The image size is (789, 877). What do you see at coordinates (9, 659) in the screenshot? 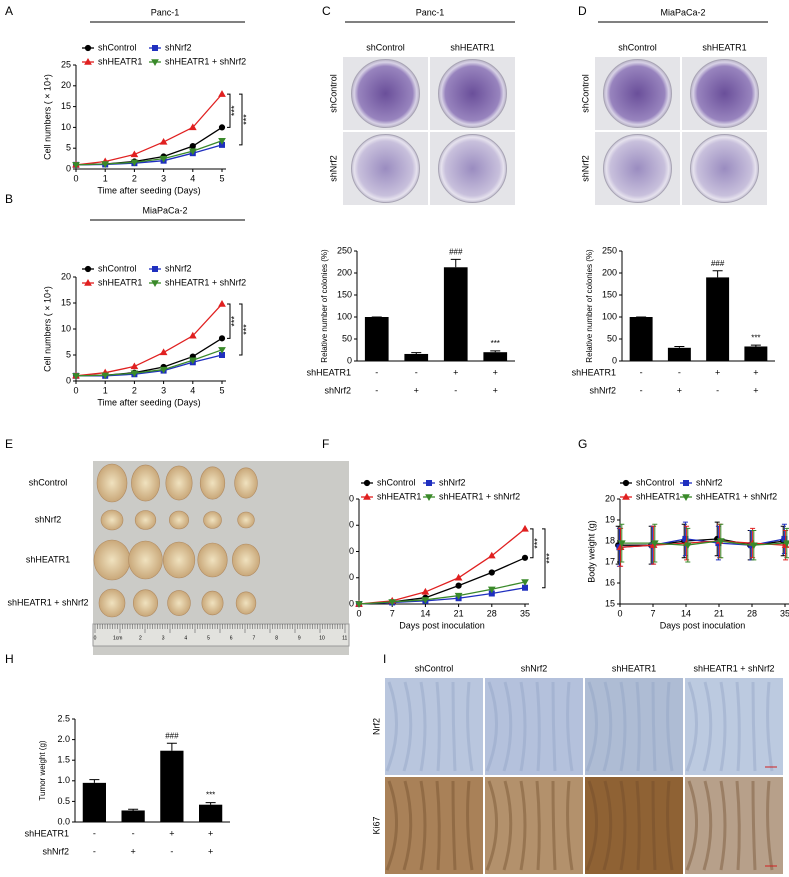
I see `panel-letter: H` at bounding box center [9, 659].